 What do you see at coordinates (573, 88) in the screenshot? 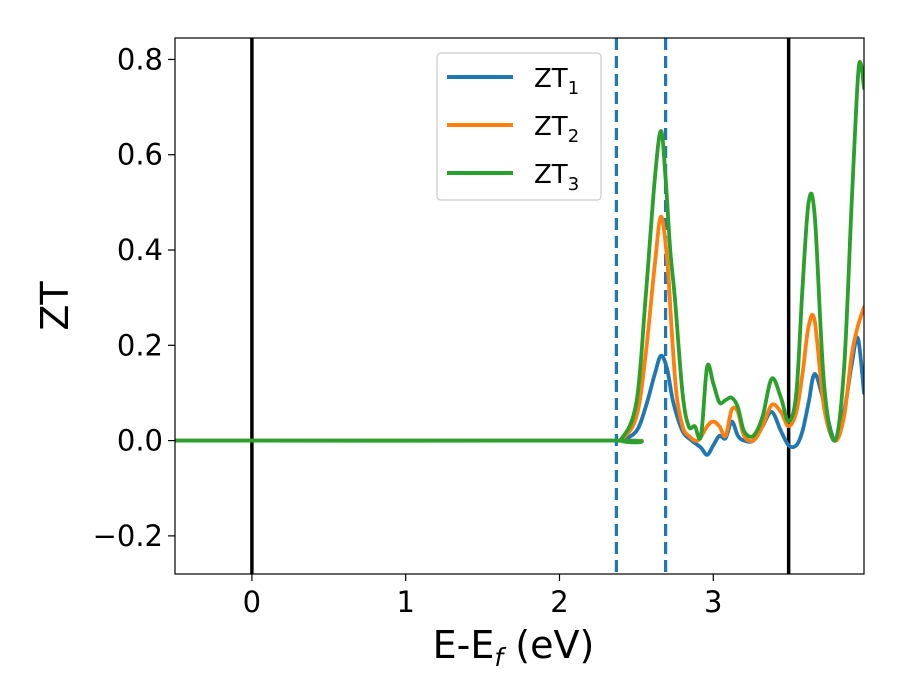
I see `legend-entry-subscript: 1` at bounding box center [573, 88].